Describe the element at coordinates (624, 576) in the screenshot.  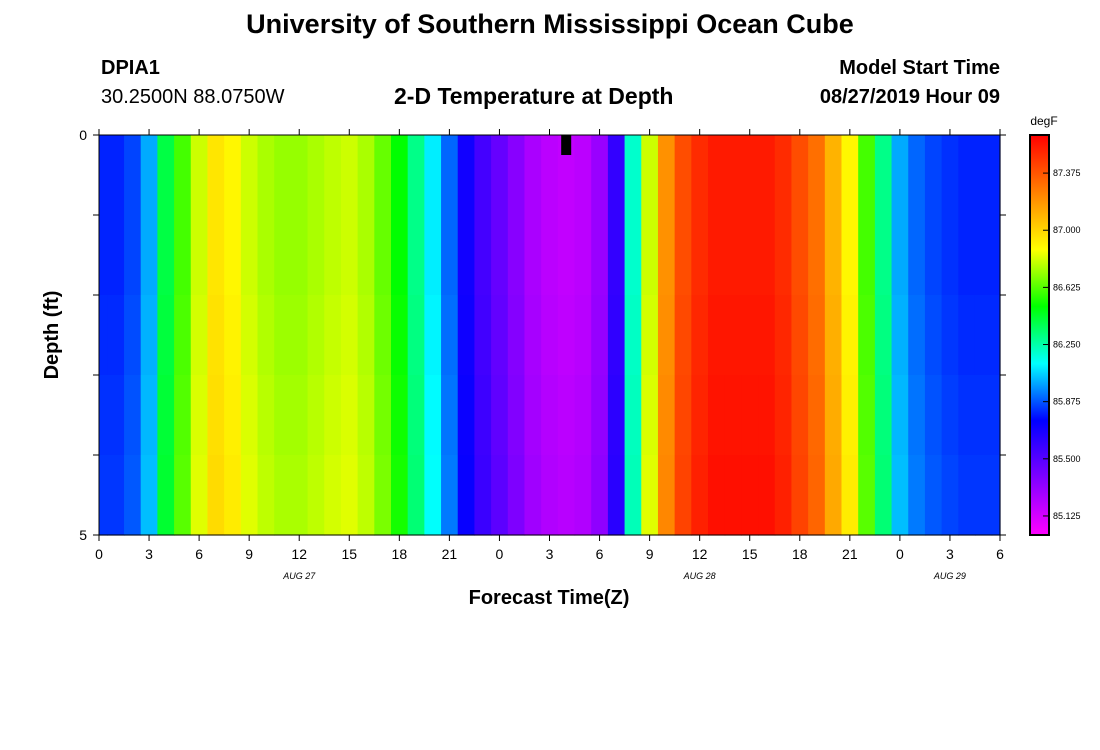
I see `date-labels: AUG 27 AUG 28 AUG 29` at that location.